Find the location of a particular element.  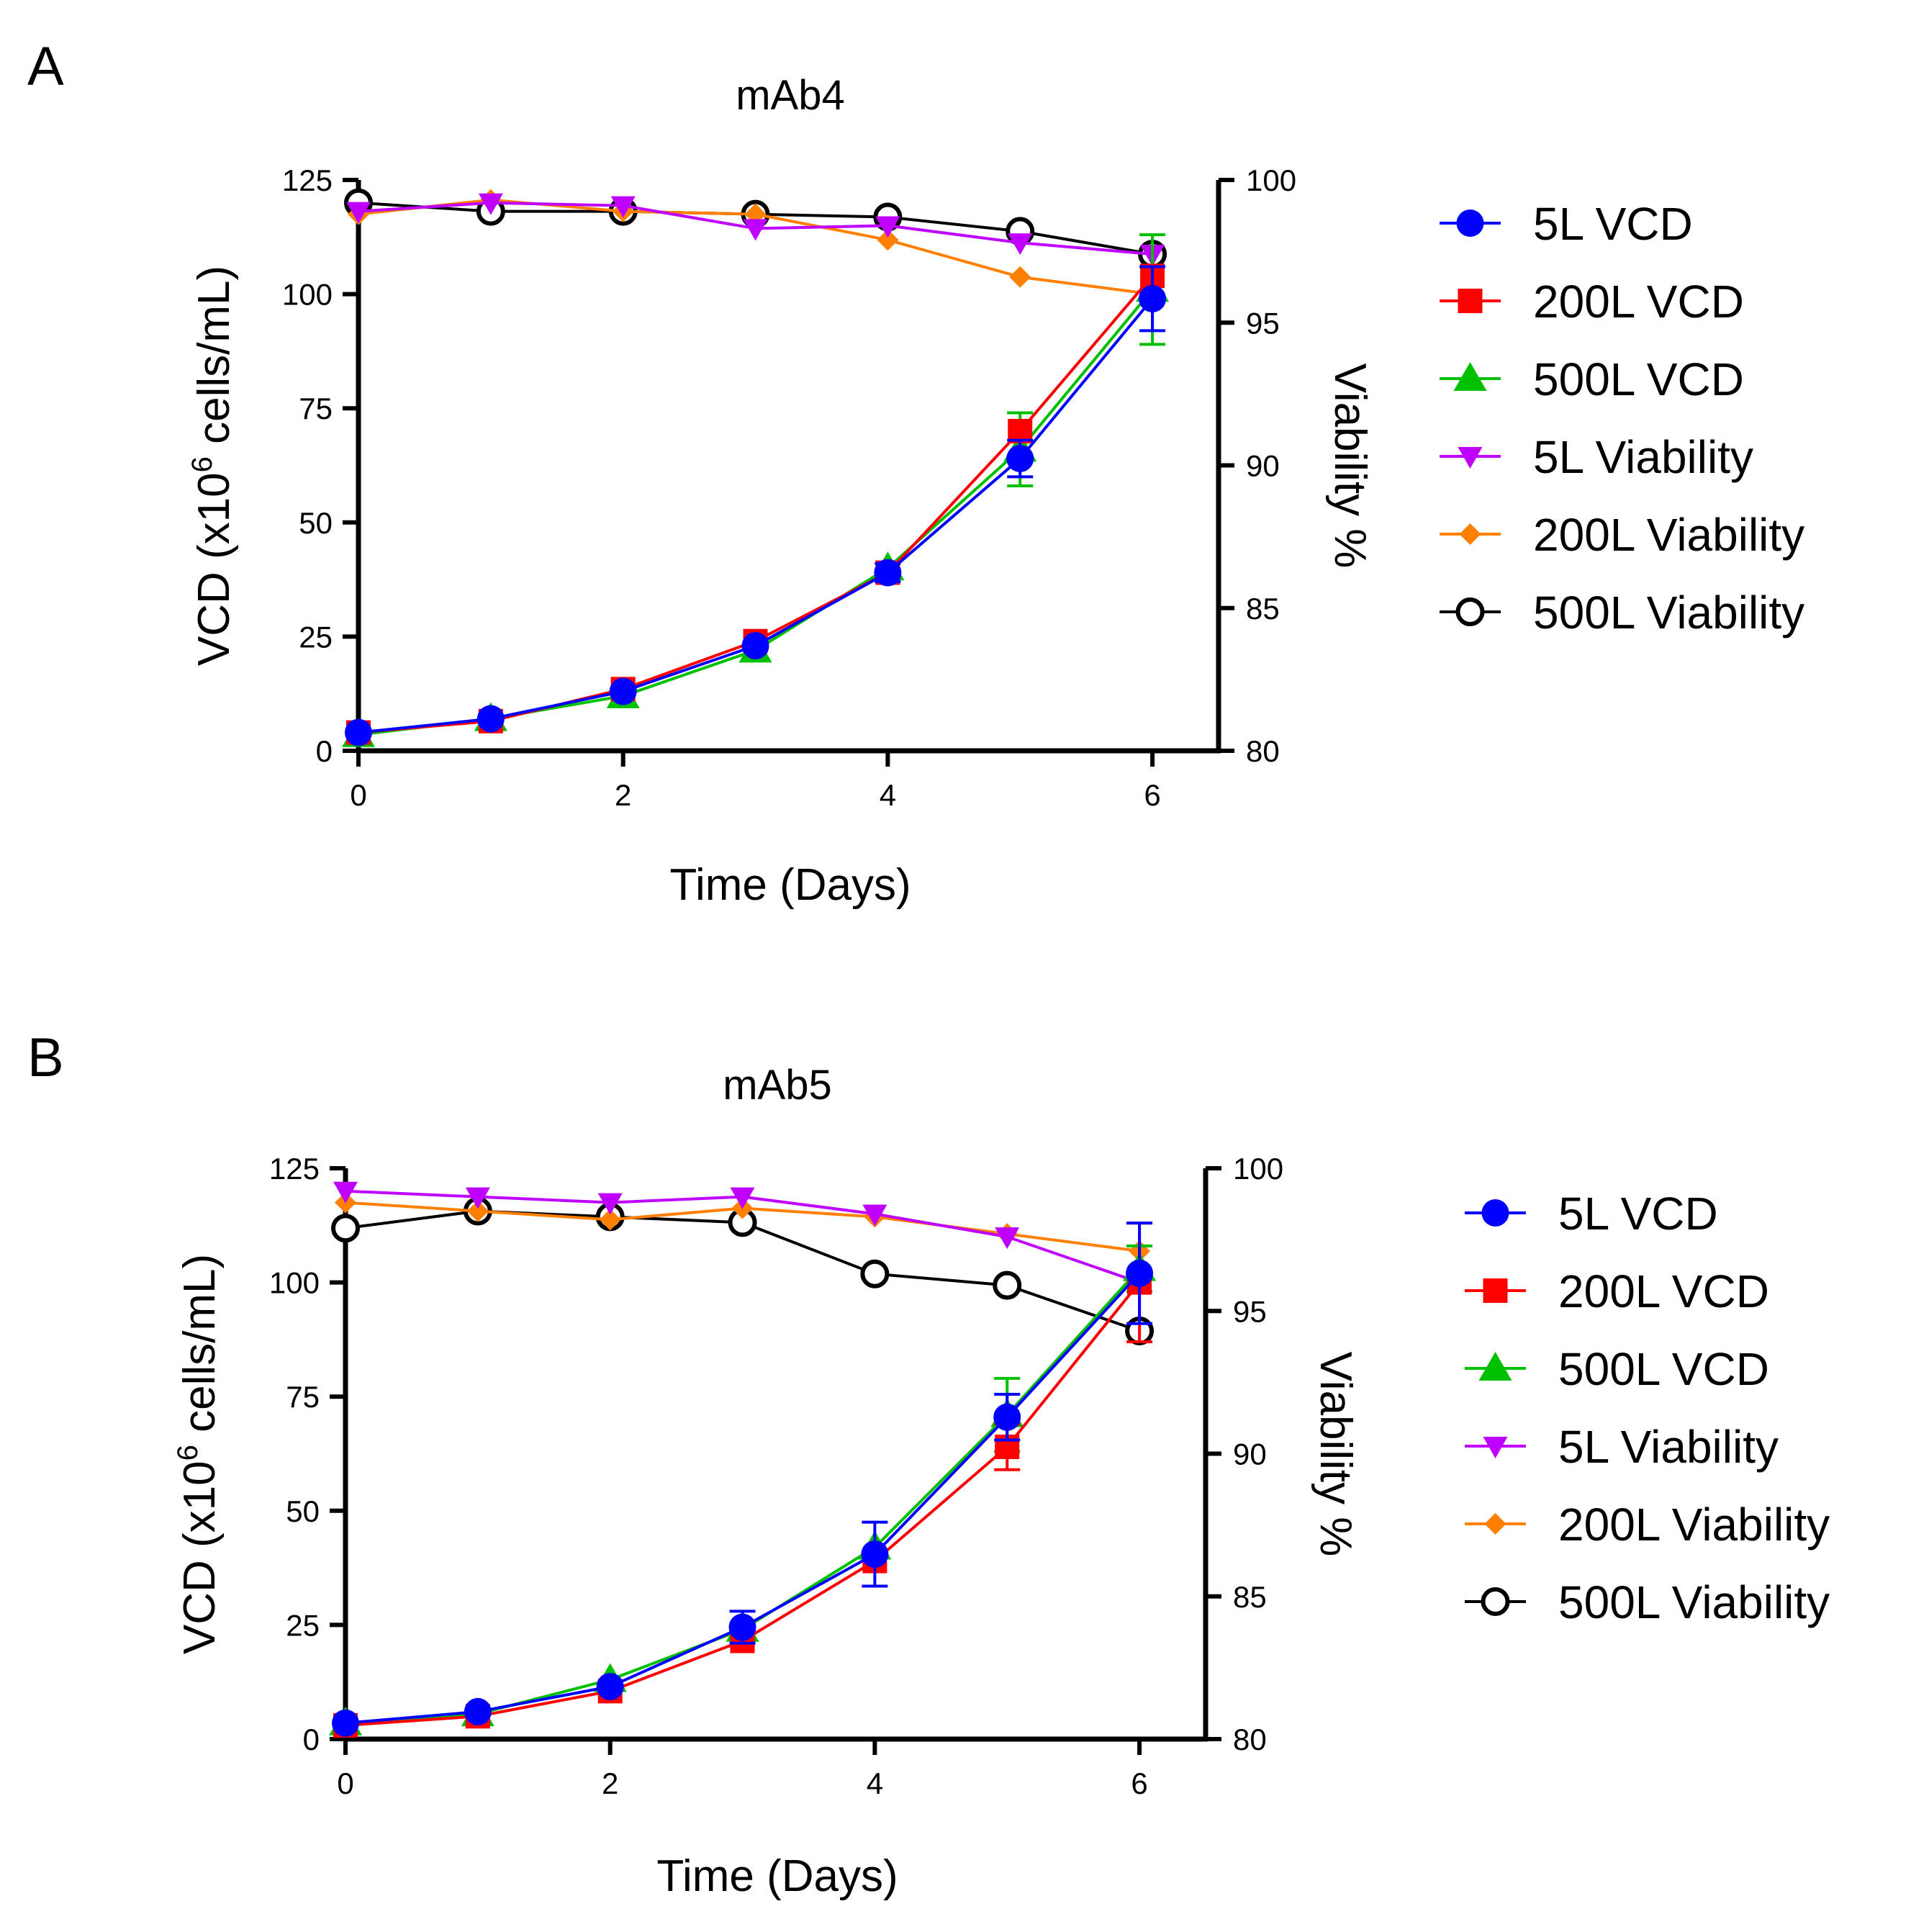

legend-item: 5L VCD is located at coordinates (1591, 1214).